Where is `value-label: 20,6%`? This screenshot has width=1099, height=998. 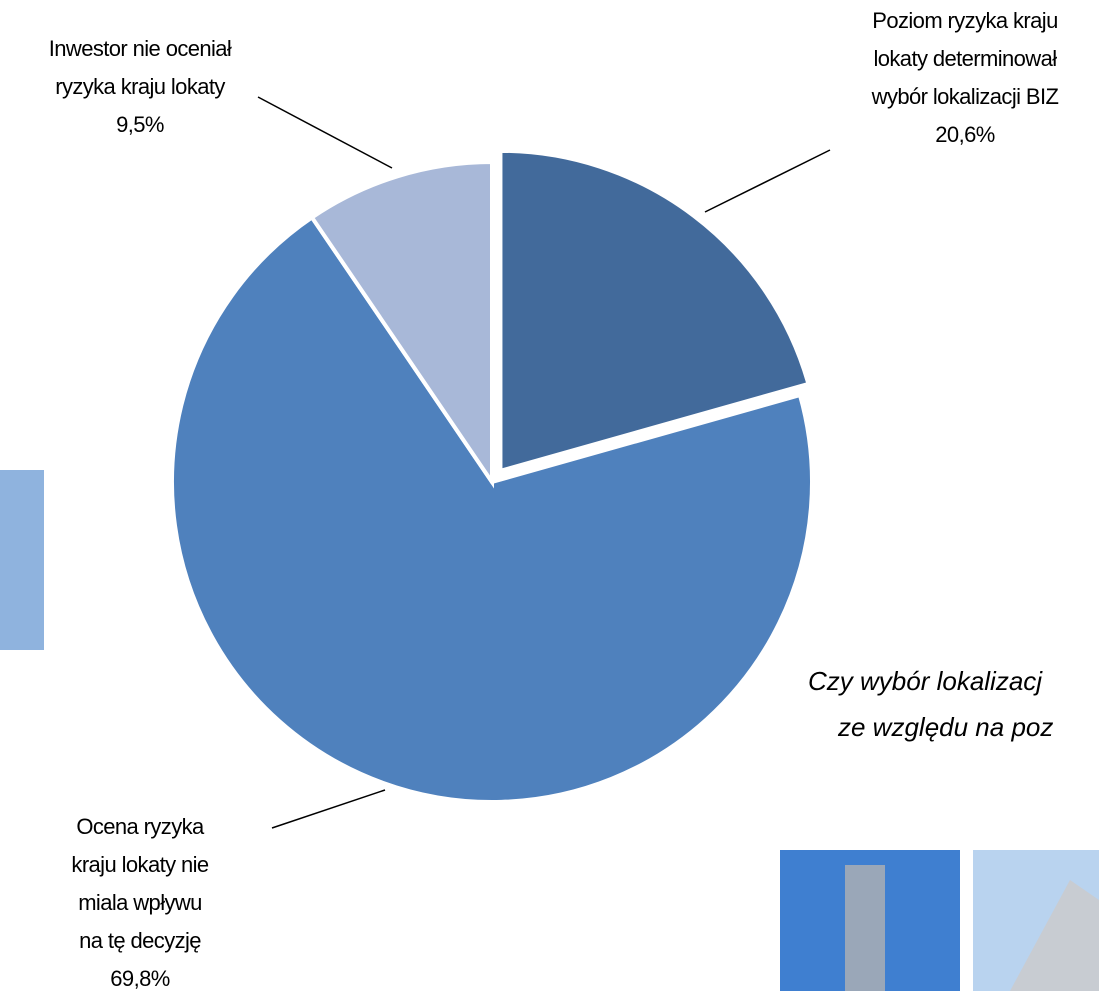 value-label: 20,6% is located at coordinates (965, 134).